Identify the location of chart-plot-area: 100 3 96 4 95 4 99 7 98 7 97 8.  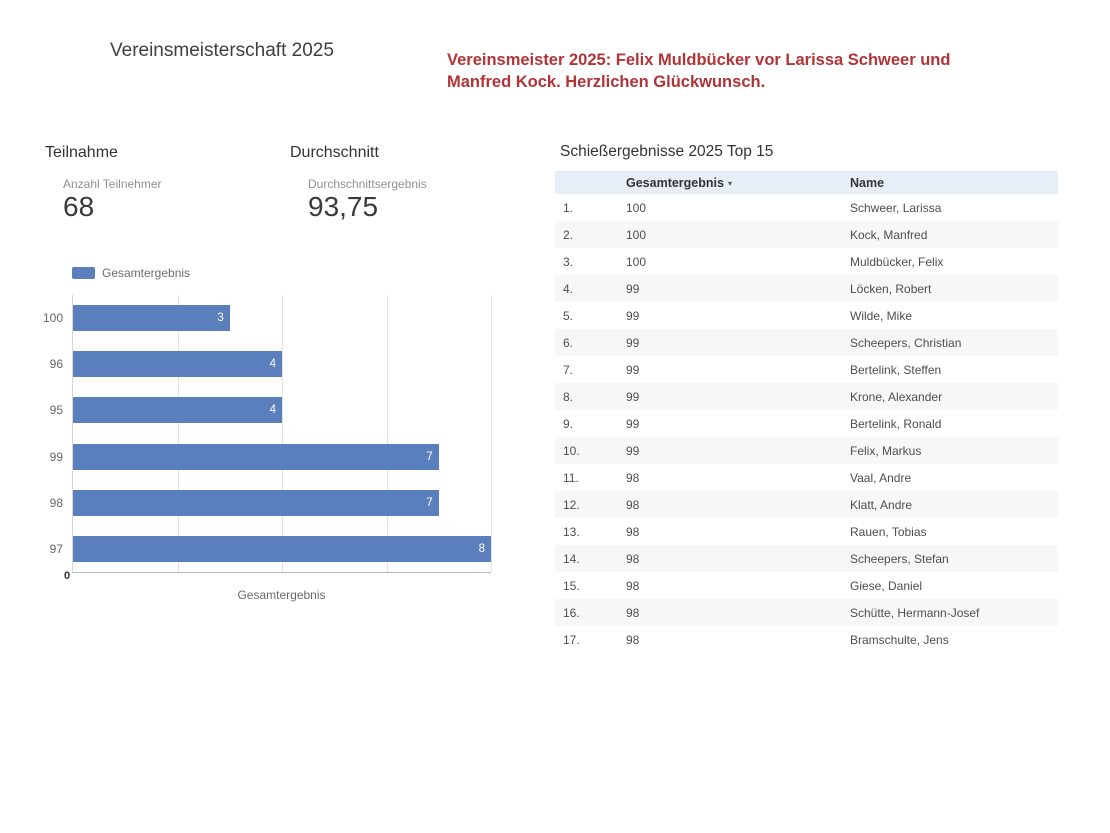
(267, 434).